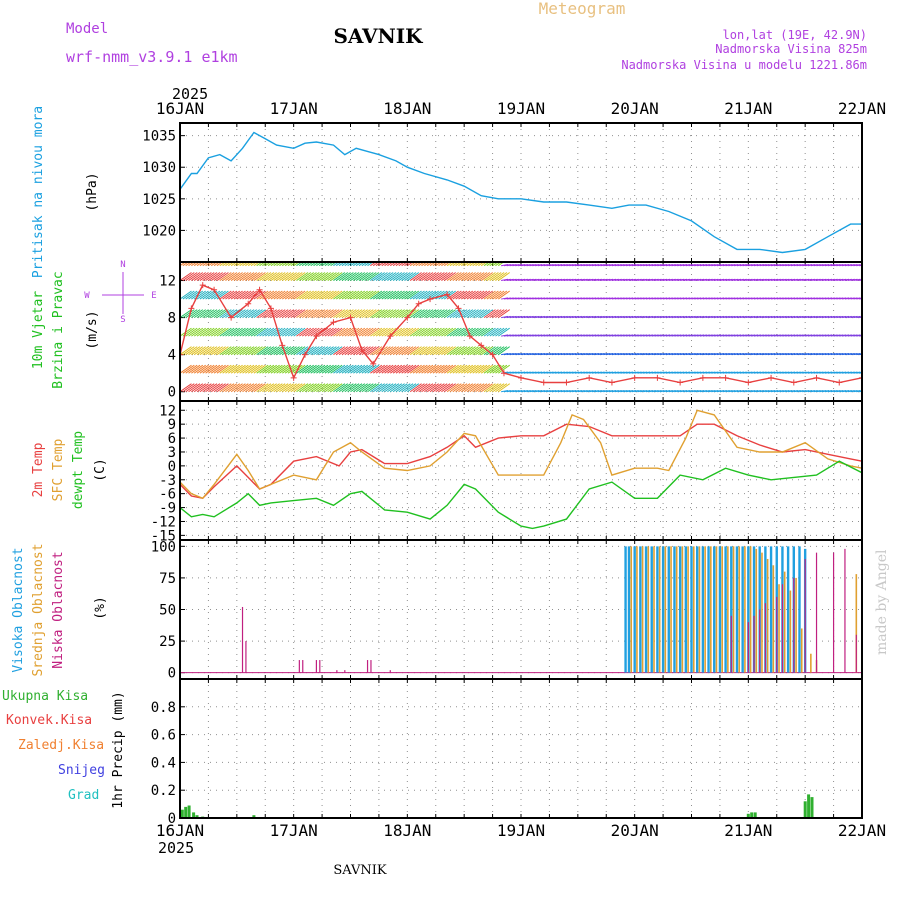 The image size is (900, 900). What do you see at coordinates (744, 65) in the screenshot?
I see `model-elevation-label: Nadmorska Visina u modelu 1221.86m` at bounding box center [744, 65].